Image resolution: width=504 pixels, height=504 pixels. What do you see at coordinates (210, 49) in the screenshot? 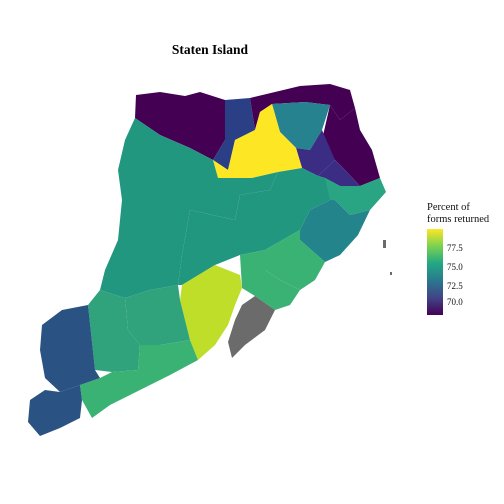
I see `map-title: Staten Island` at bounding box center [210, 49].